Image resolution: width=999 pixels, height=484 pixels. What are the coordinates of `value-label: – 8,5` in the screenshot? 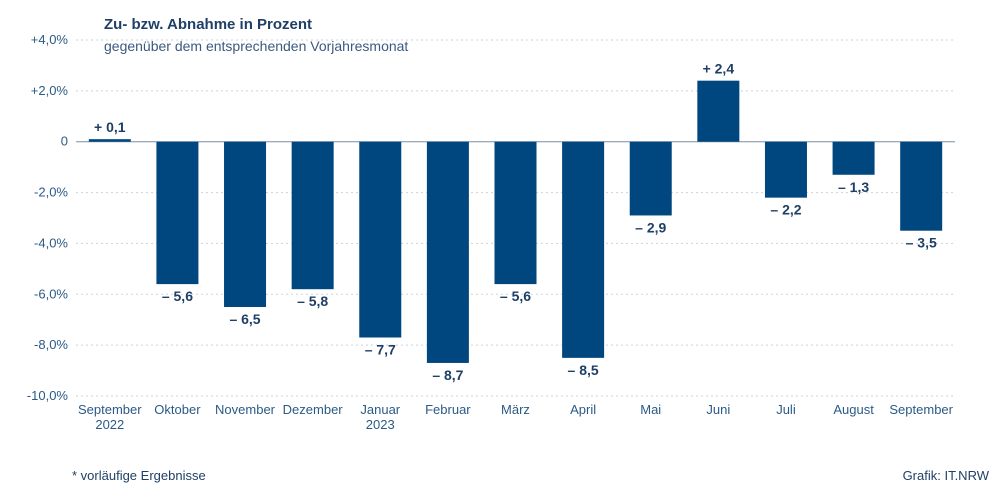 It's located at (583, 370).